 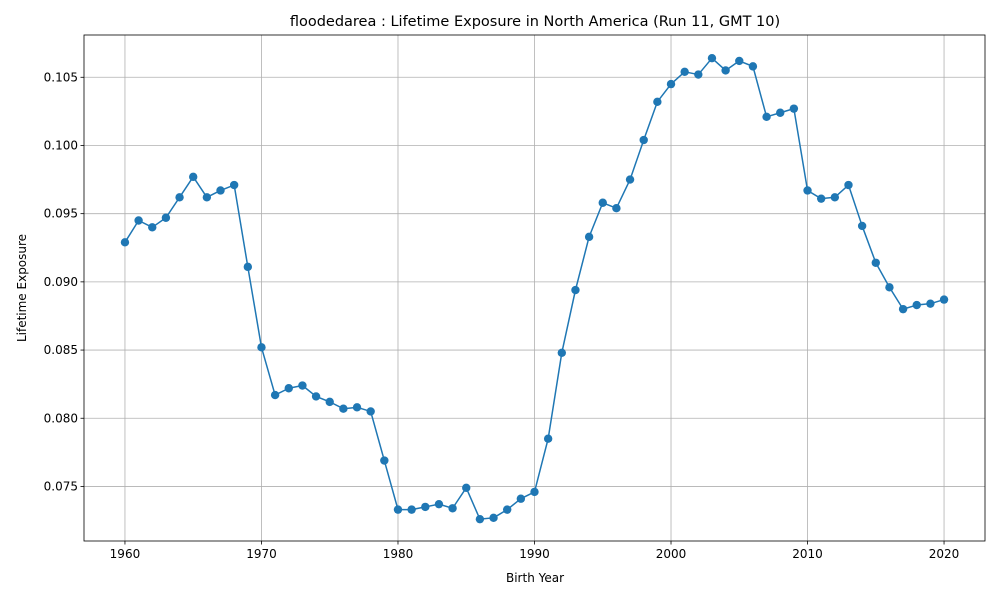 I want to click on y-axis: 0.075 0.080 0.085 0.090 0.095 0.100 0.105, so click(x=64, y=281).